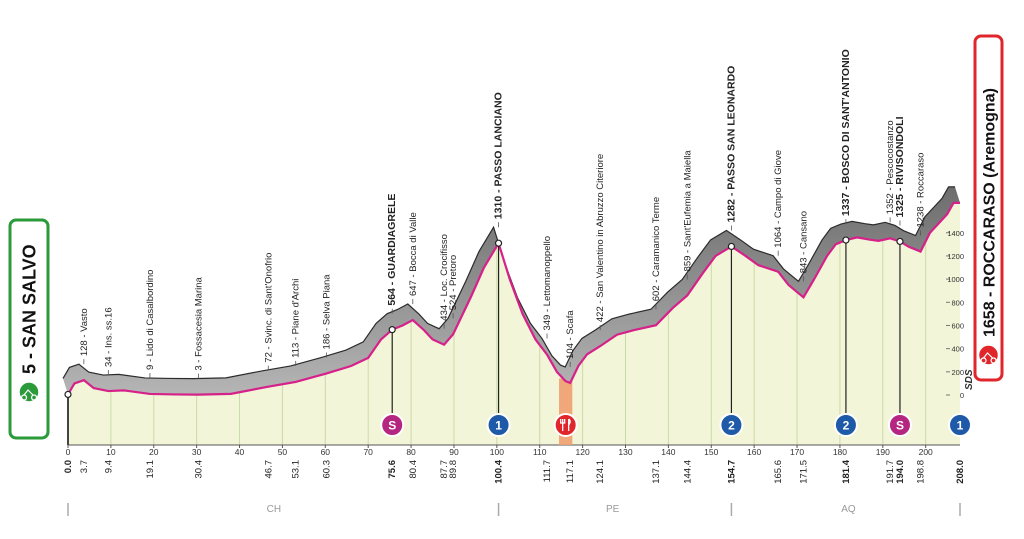 The width and height of the screenshot is (1024, 539). Describe the element at coordinates (540, 452) in the screenshot. I see `km-tick-label: 110` at that location.